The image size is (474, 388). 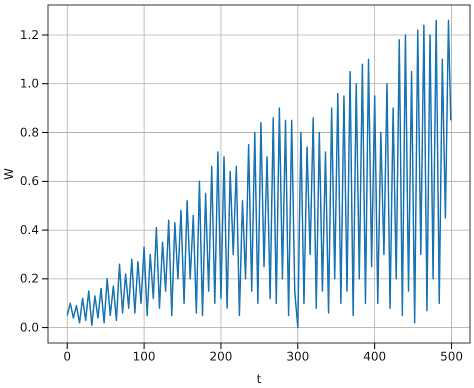 I want to click on y-tick-label: 1.0, so click(x=29, y=83).